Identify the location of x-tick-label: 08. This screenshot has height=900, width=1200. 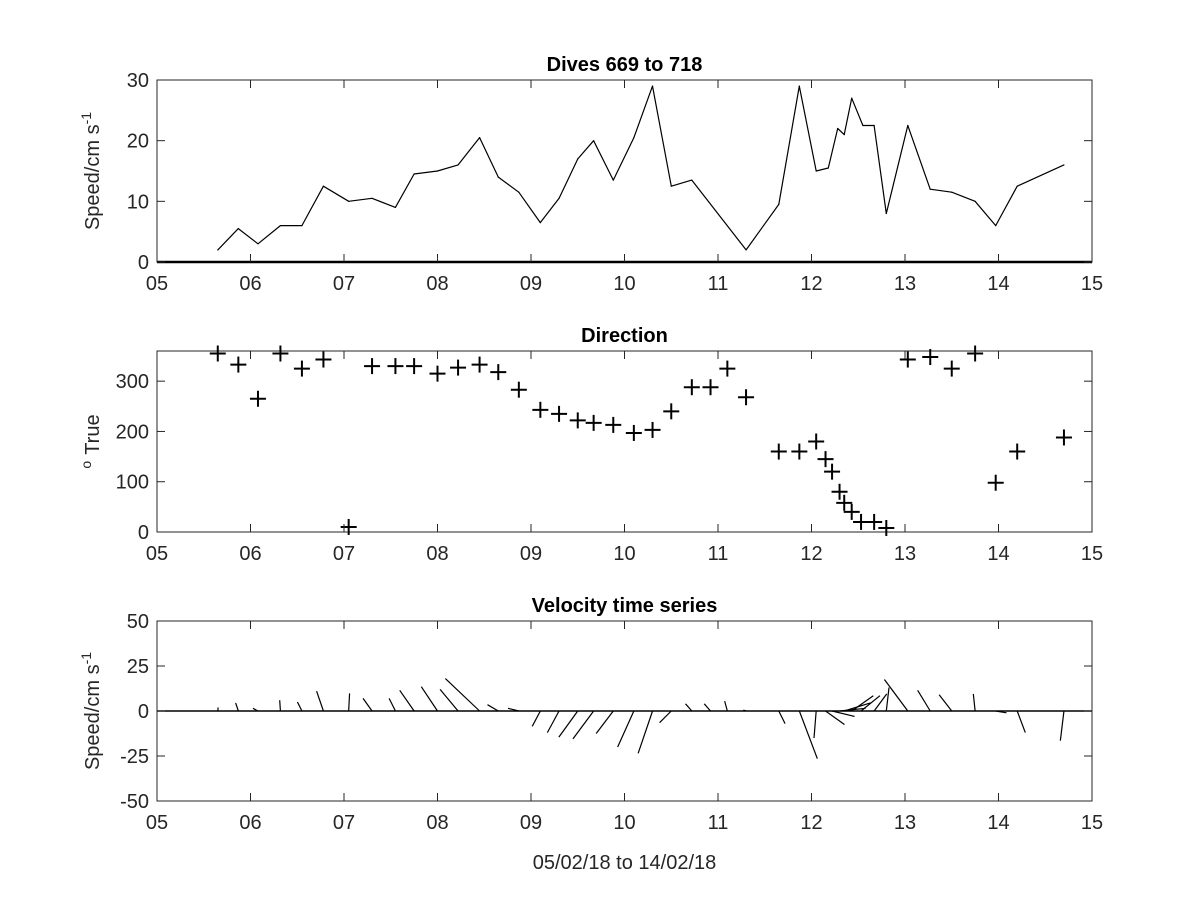
(437, 554).